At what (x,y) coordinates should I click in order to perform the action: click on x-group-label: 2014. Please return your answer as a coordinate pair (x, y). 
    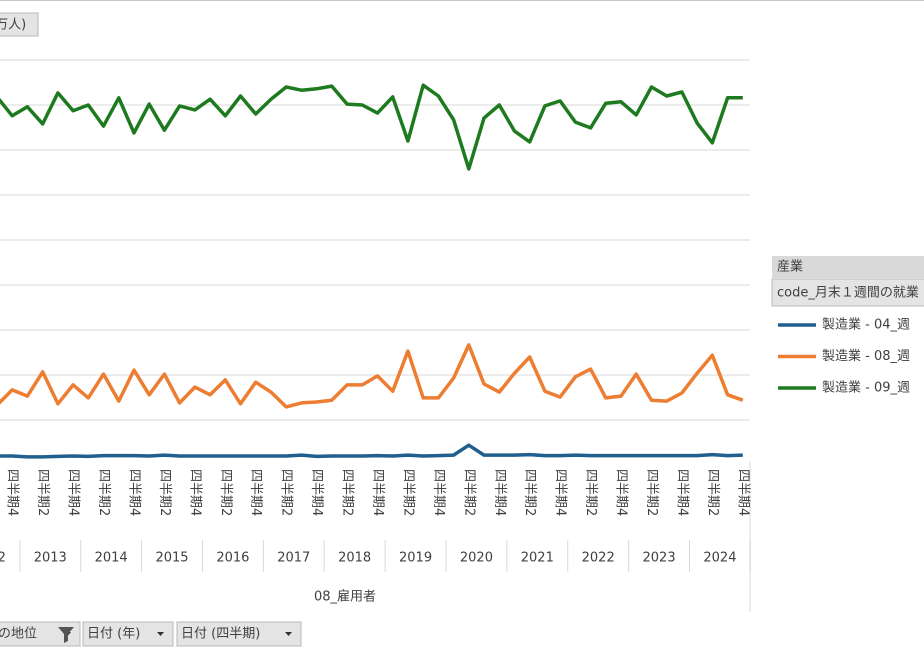
    Looking at the image, I should click on (111, 558).